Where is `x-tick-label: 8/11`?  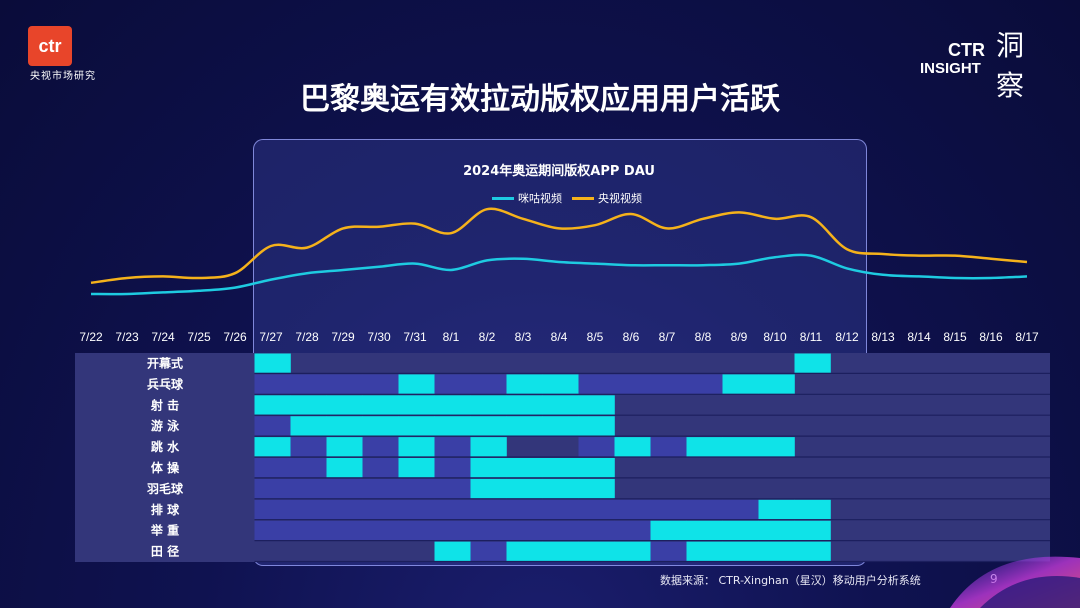
x-tick-label: 8/11 is located at coordinates (811, 337).